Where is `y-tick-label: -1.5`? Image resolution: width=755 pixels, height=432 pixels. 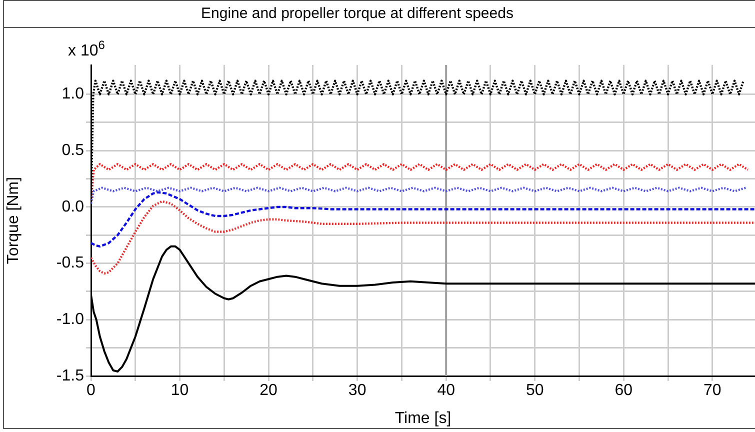 y-tick-label: -1.5 is located at coordinates (70, 375).